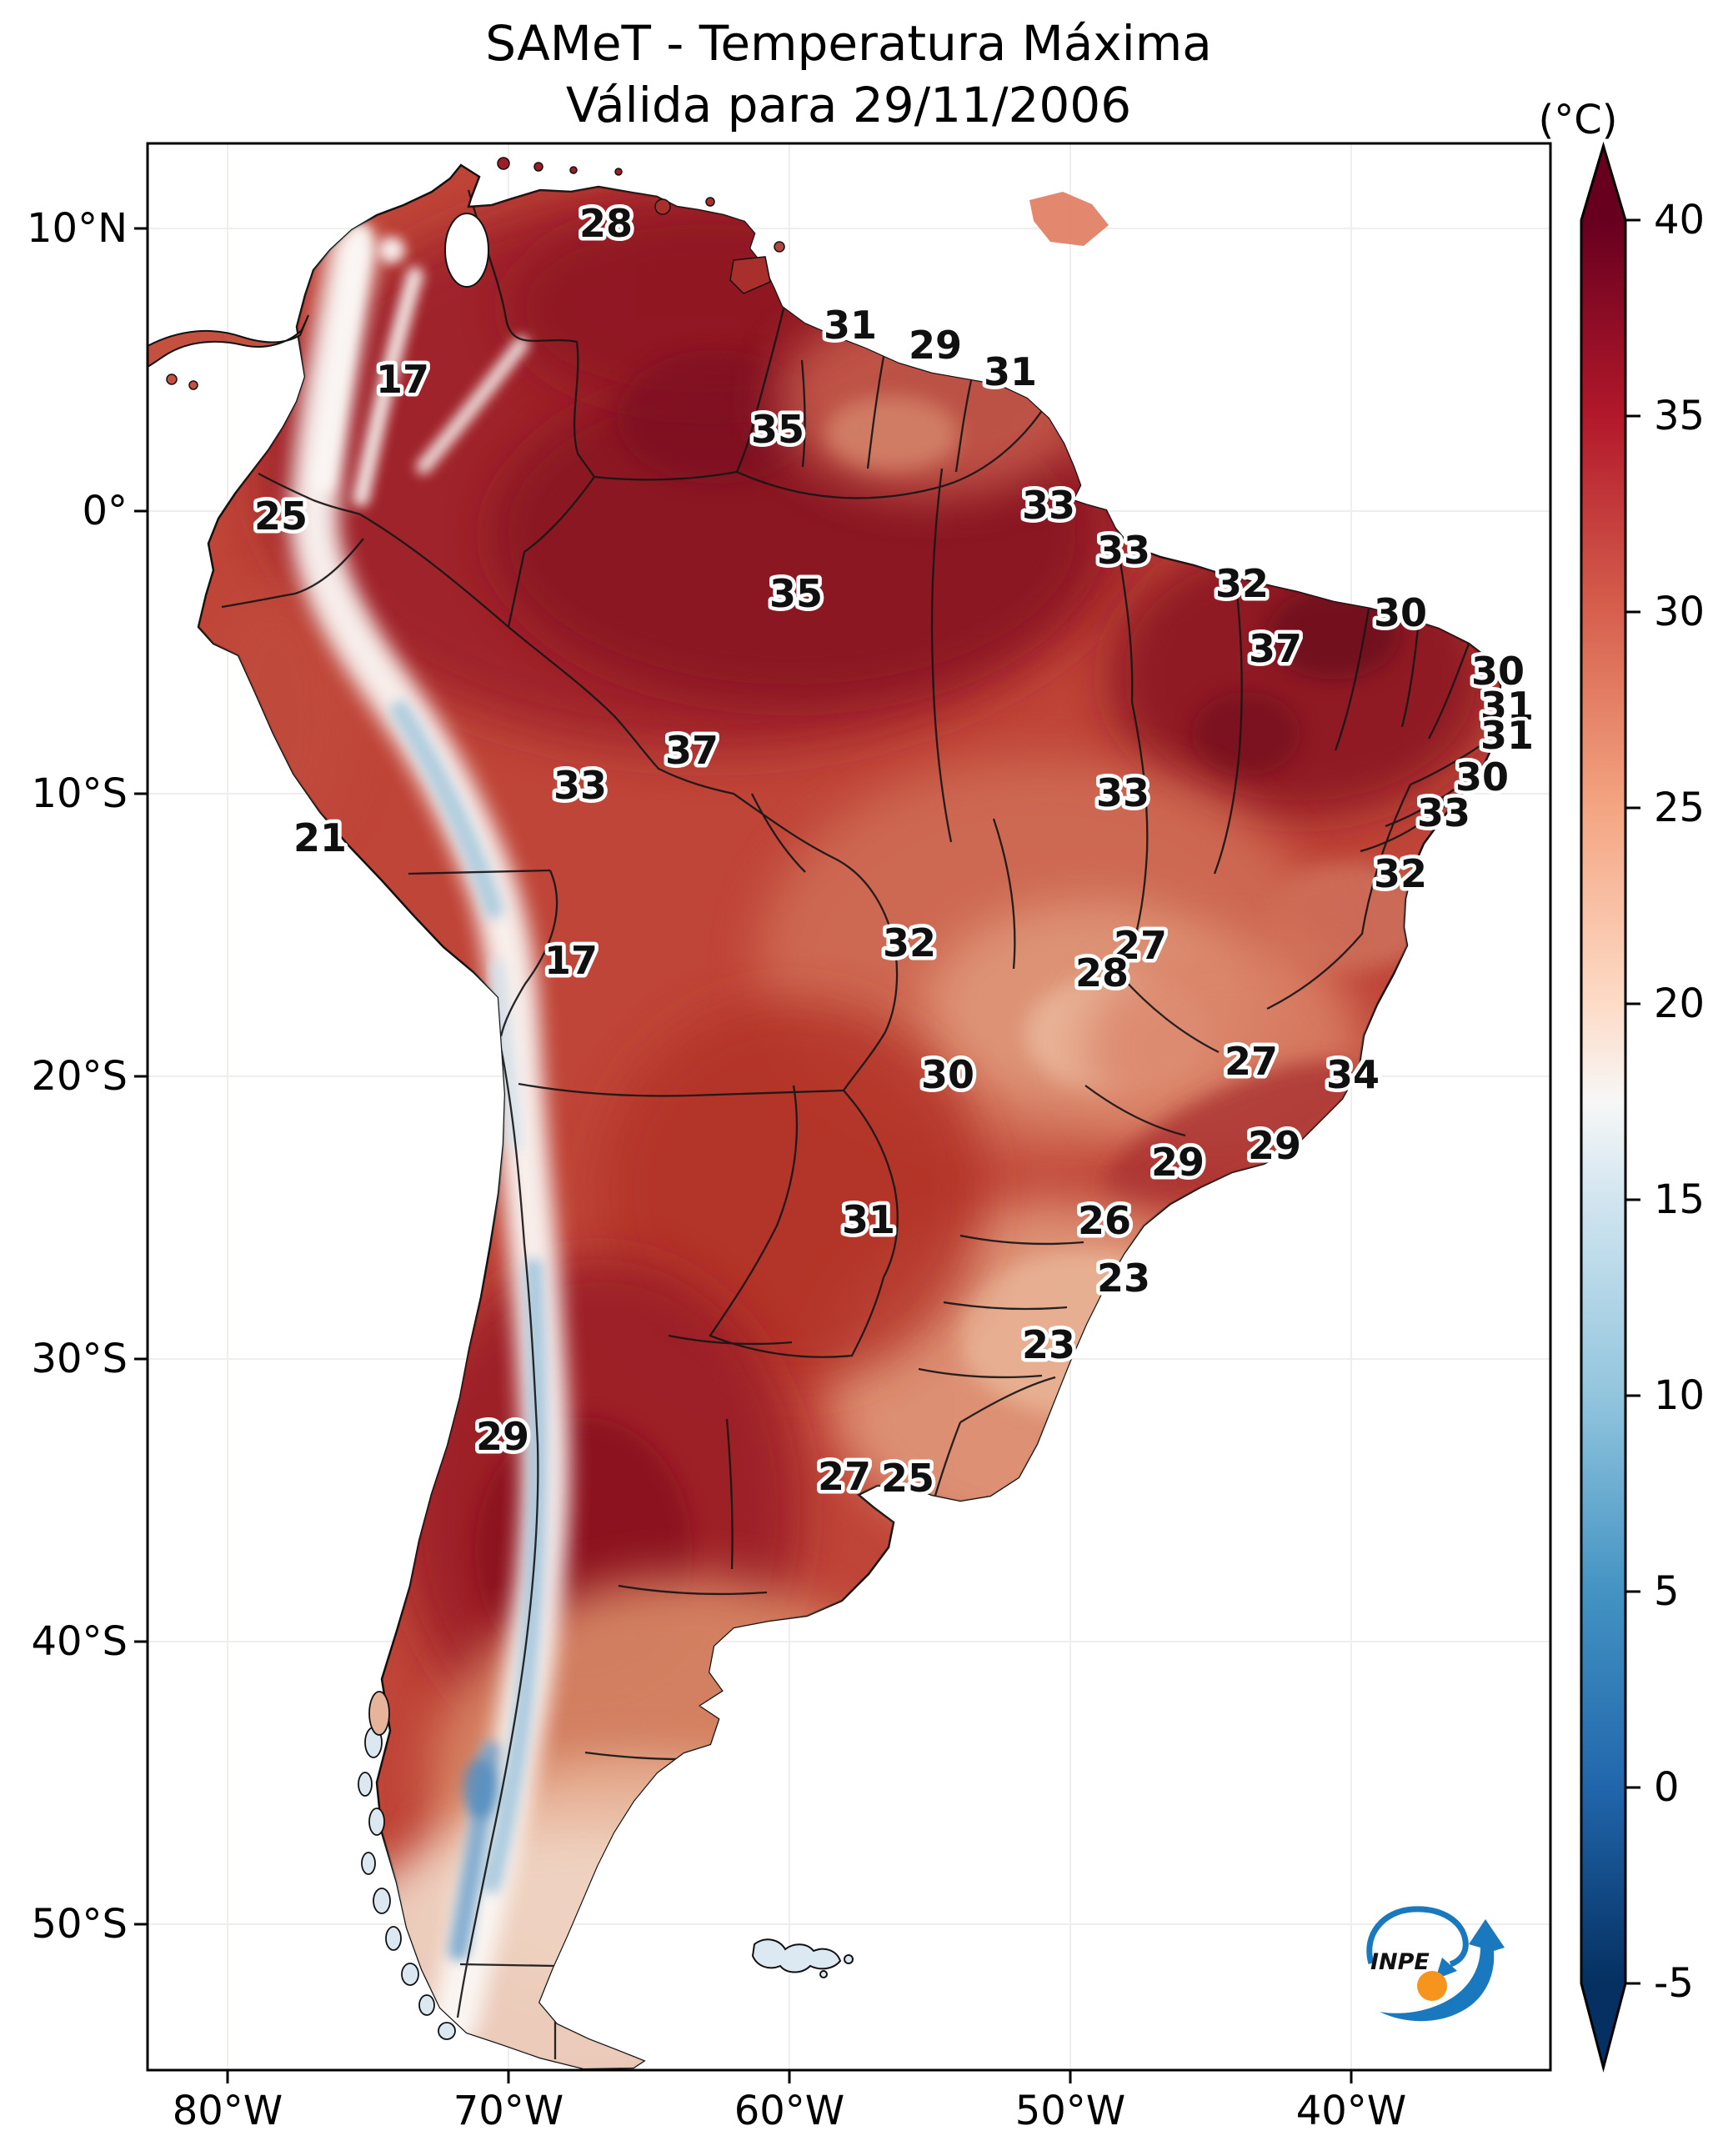 This screenshot has height=2156, width=1723. Describe the element at coordinates (228, 341) in the screenshot. I see `panama-isthmus` at that location.